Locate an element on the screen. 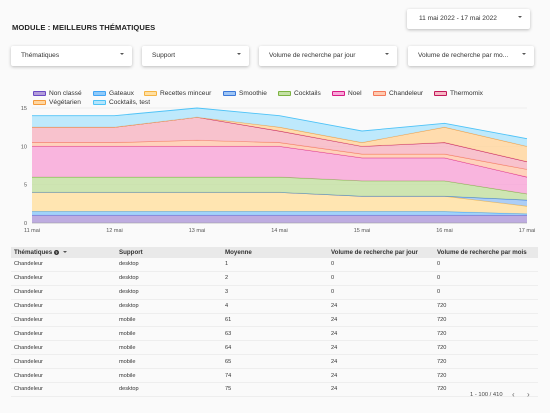 The height and width of the screenshot is (413, 550). column-header-thematiques: Thématiques ? is located at coordinates (63, 252).